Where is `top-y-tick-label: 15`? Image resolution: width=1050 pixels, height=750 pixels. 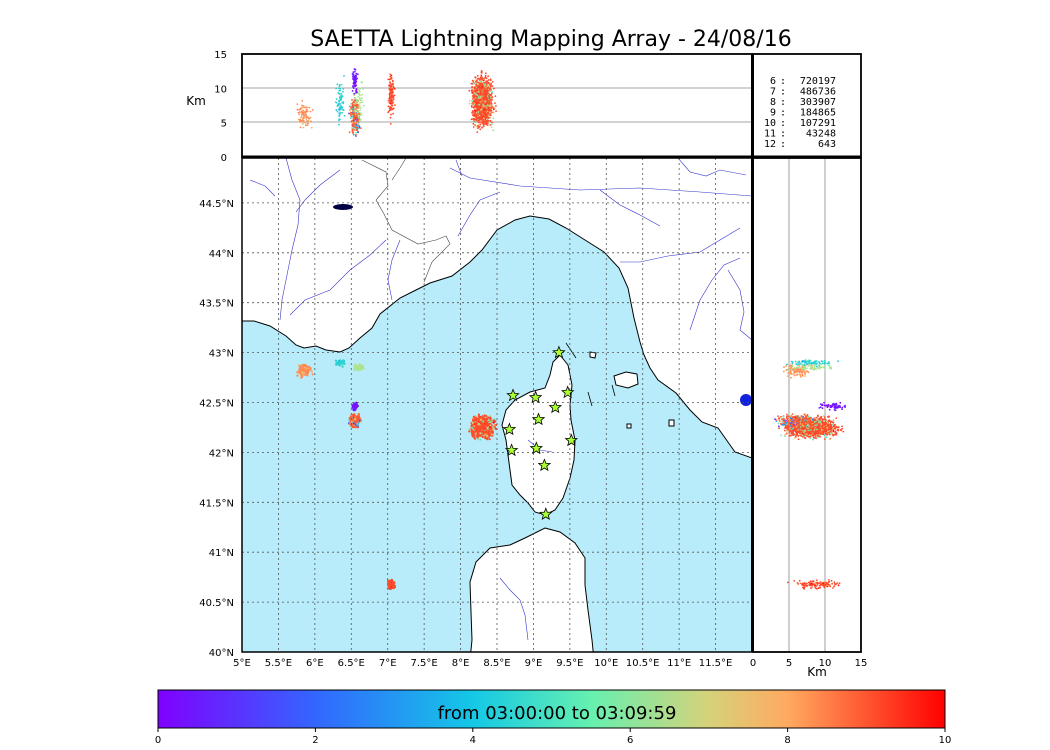 top-y-tick-label: 15 is located at coordinates (220, 55).